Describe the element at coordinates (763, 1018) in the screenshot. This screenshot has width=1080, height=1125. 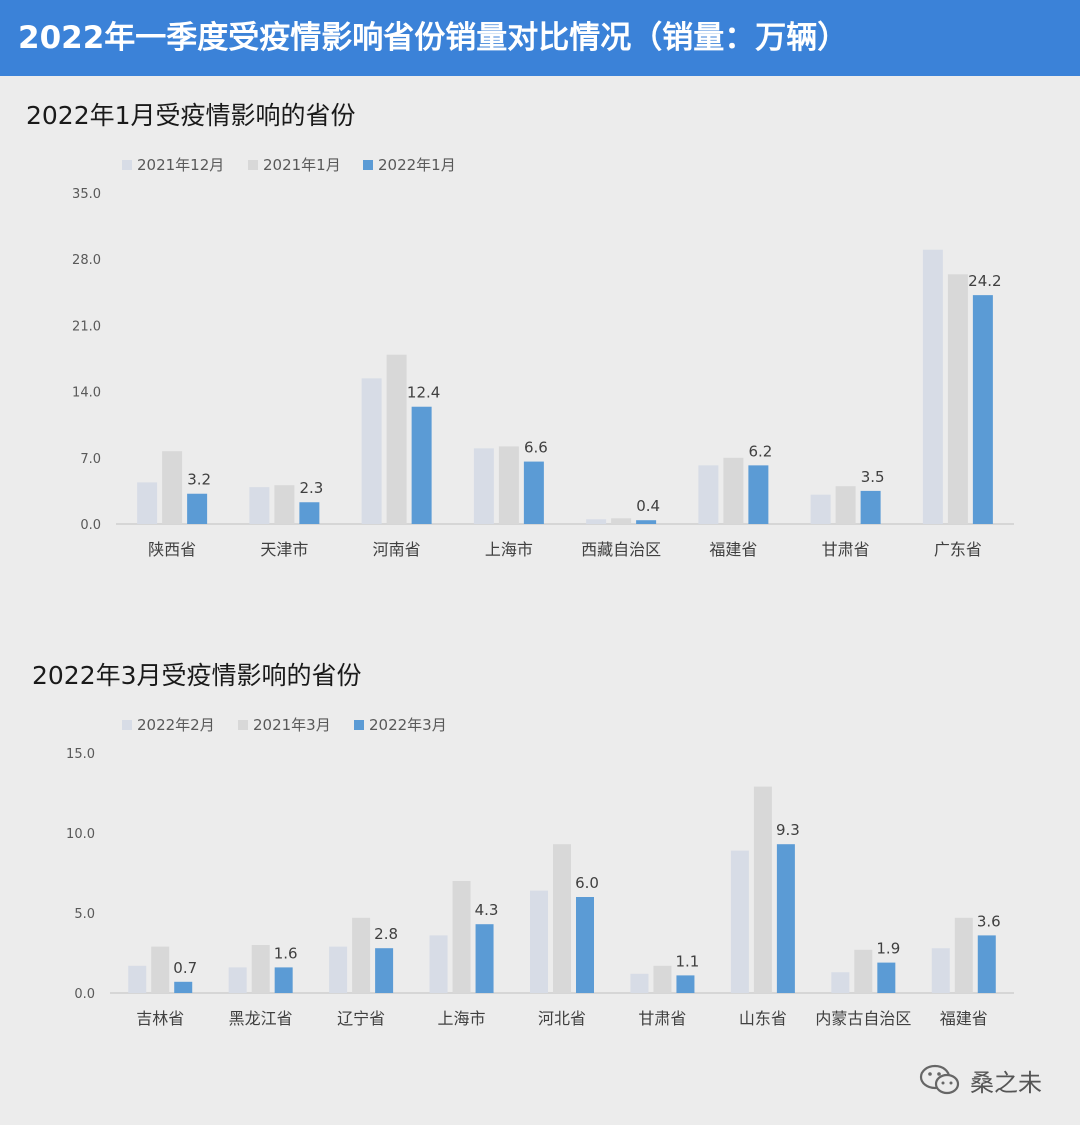
I see `chart-2-xtick-6: 山东省` at that location.